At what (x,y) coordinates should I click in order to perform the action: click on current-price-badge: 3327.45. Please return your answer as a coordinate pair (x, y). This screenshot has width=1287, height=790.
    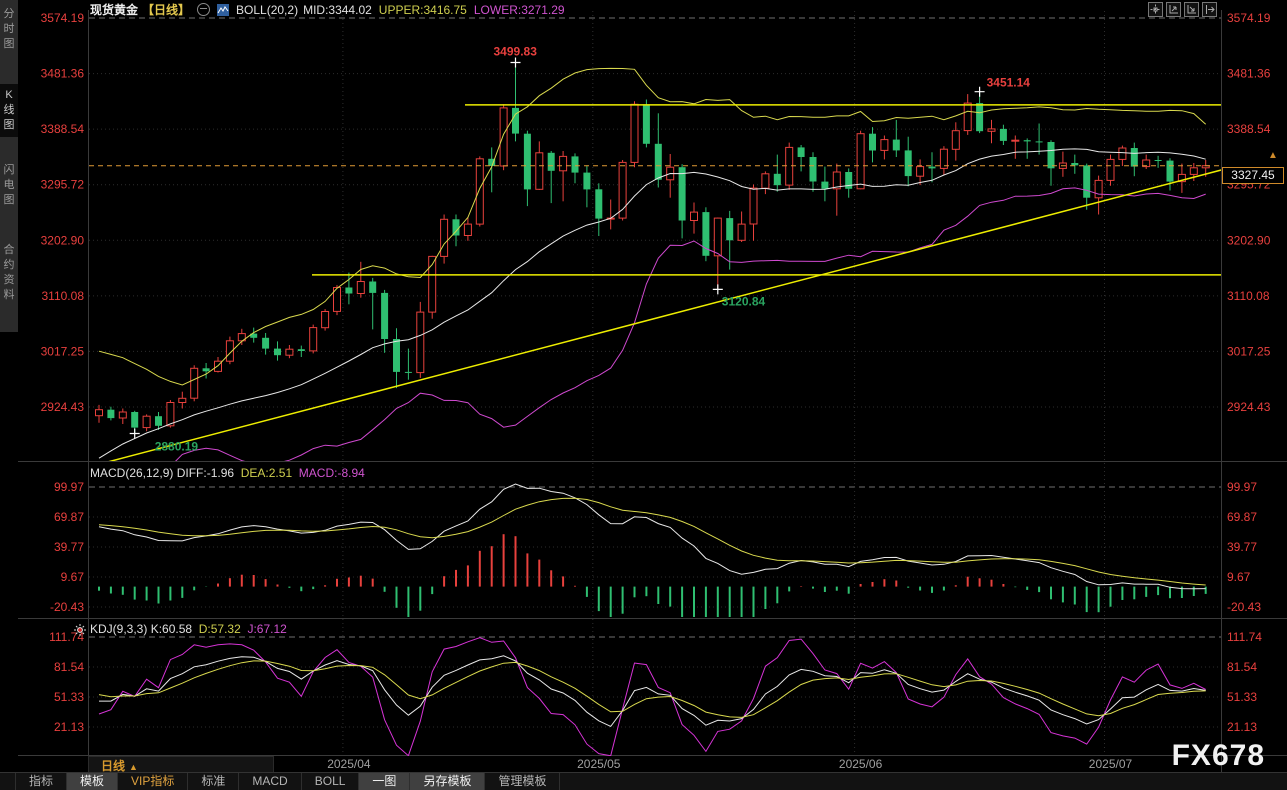
    Looking at the image, I should click on (1253, 175).